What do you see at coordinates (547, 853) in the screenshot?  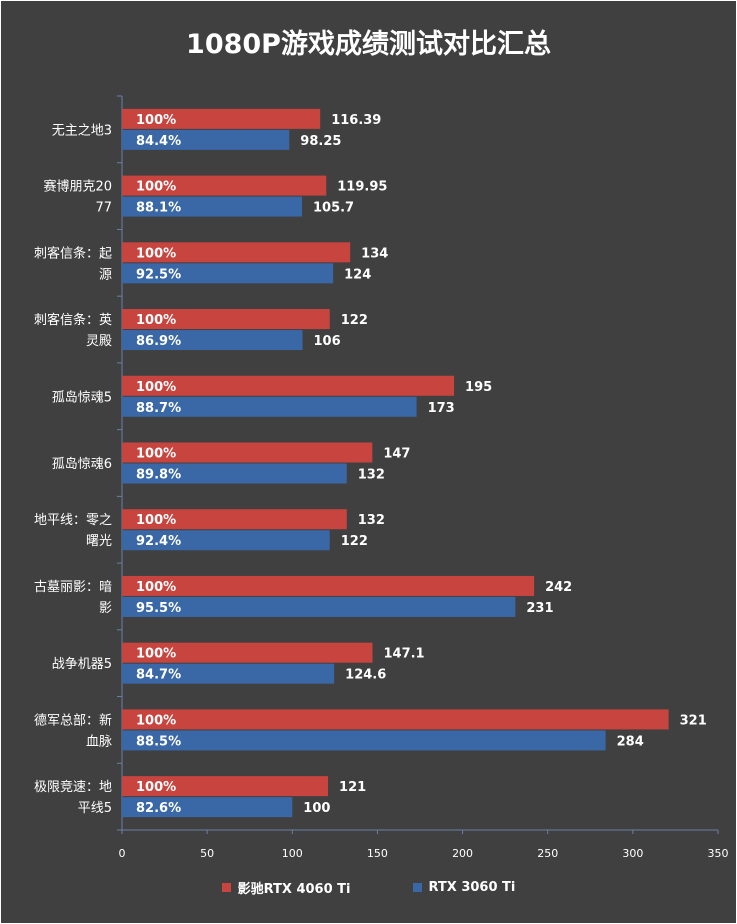 I see `x-tick-label: 250` at bounding box center [547, 853].